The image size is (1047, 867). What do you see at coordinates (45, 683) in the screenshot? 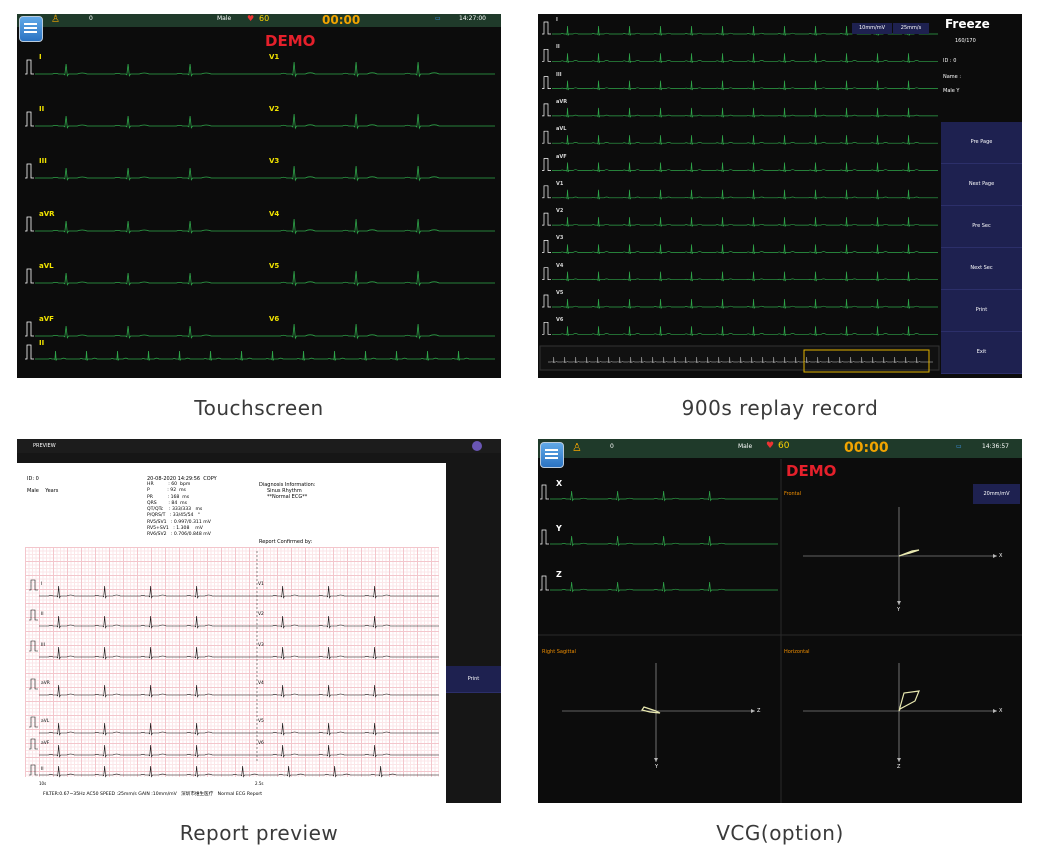
I see `lead-label: aVR` at bounding box center [45, 683].